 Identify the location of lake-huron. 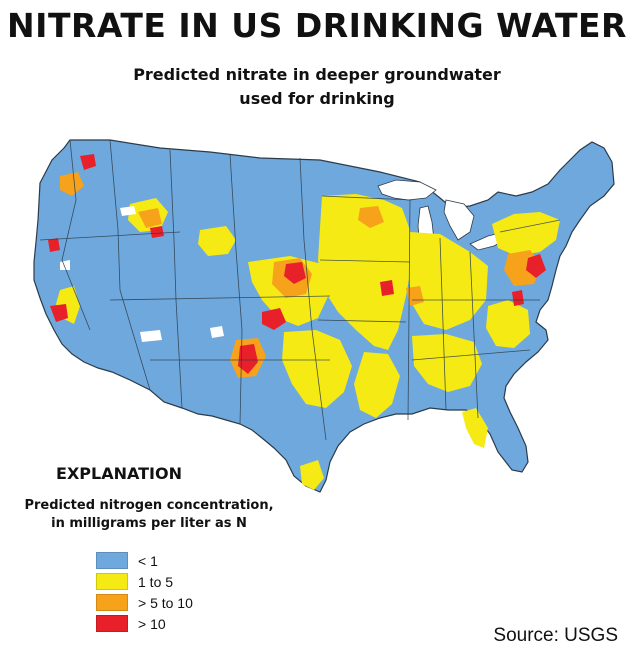
(459, 220).